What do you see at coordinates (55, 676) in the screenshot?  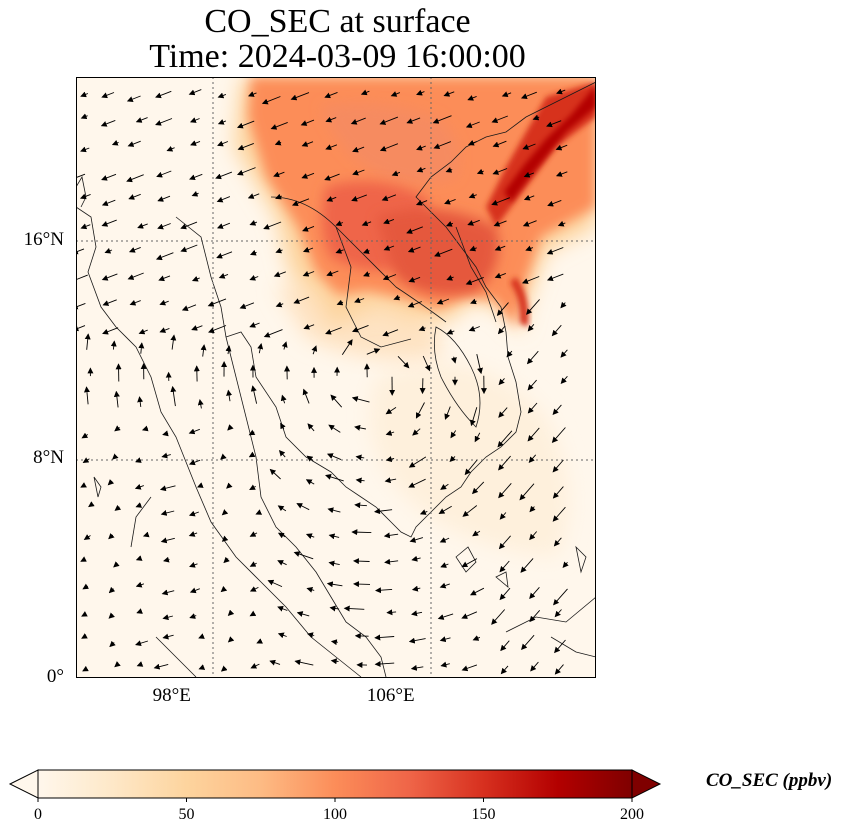 I see `lat-label: 0°` at bounding box center [55, 676].